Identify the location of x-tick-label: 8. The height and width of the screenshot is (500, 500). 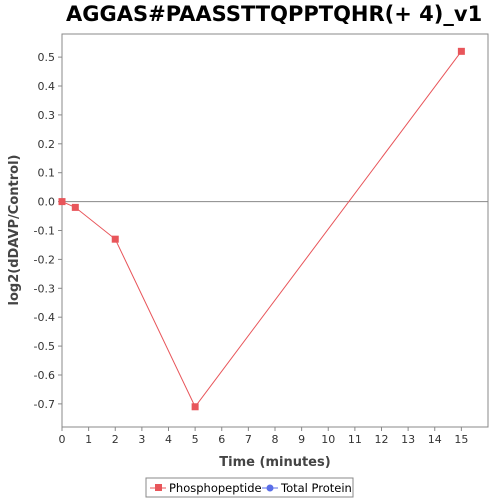
(275, 439).